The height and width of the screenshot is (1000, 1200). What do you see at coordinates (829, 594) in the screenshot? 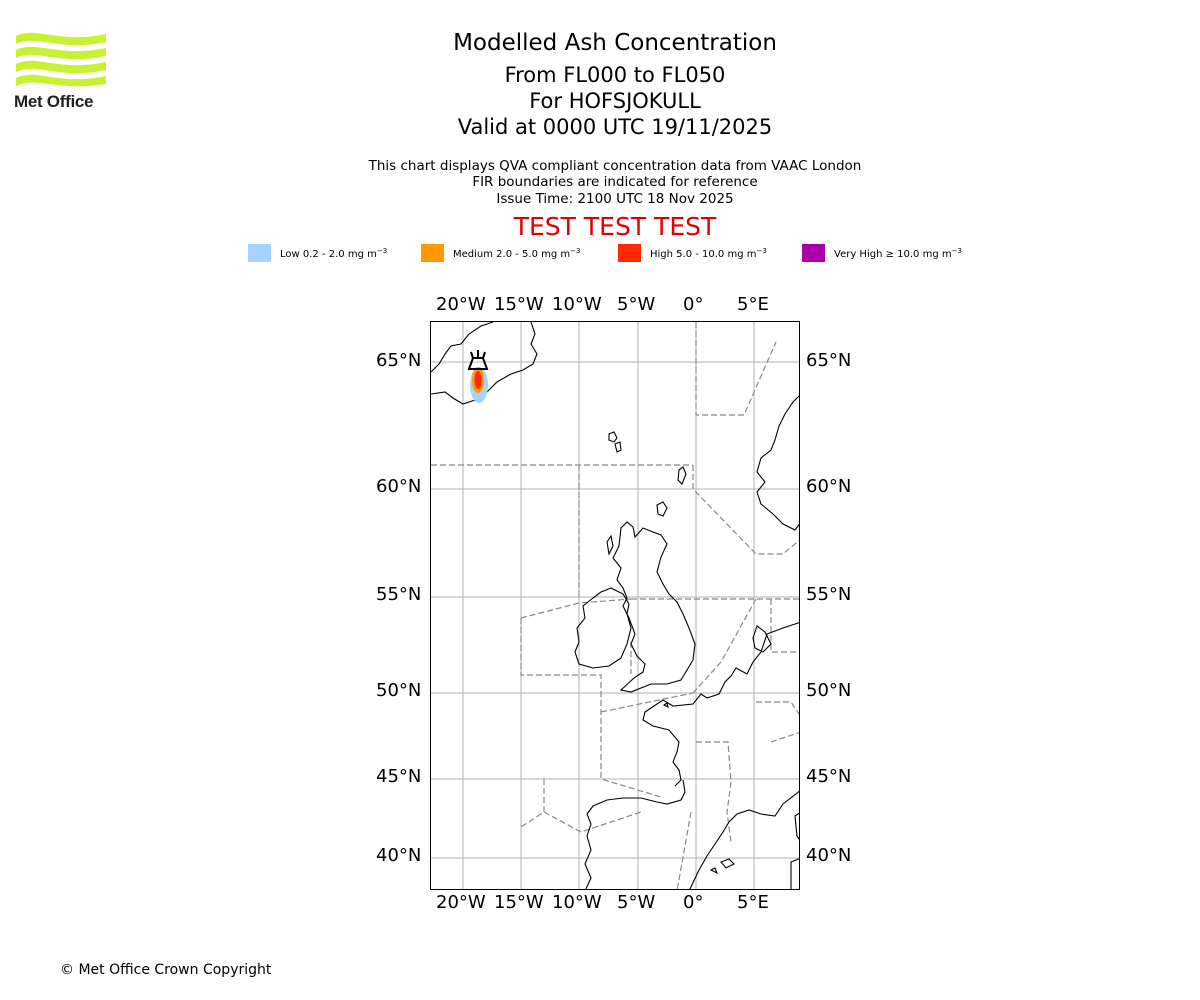
I see `lat-label-right-55n: 55°N` at bounding box center [829, 594].